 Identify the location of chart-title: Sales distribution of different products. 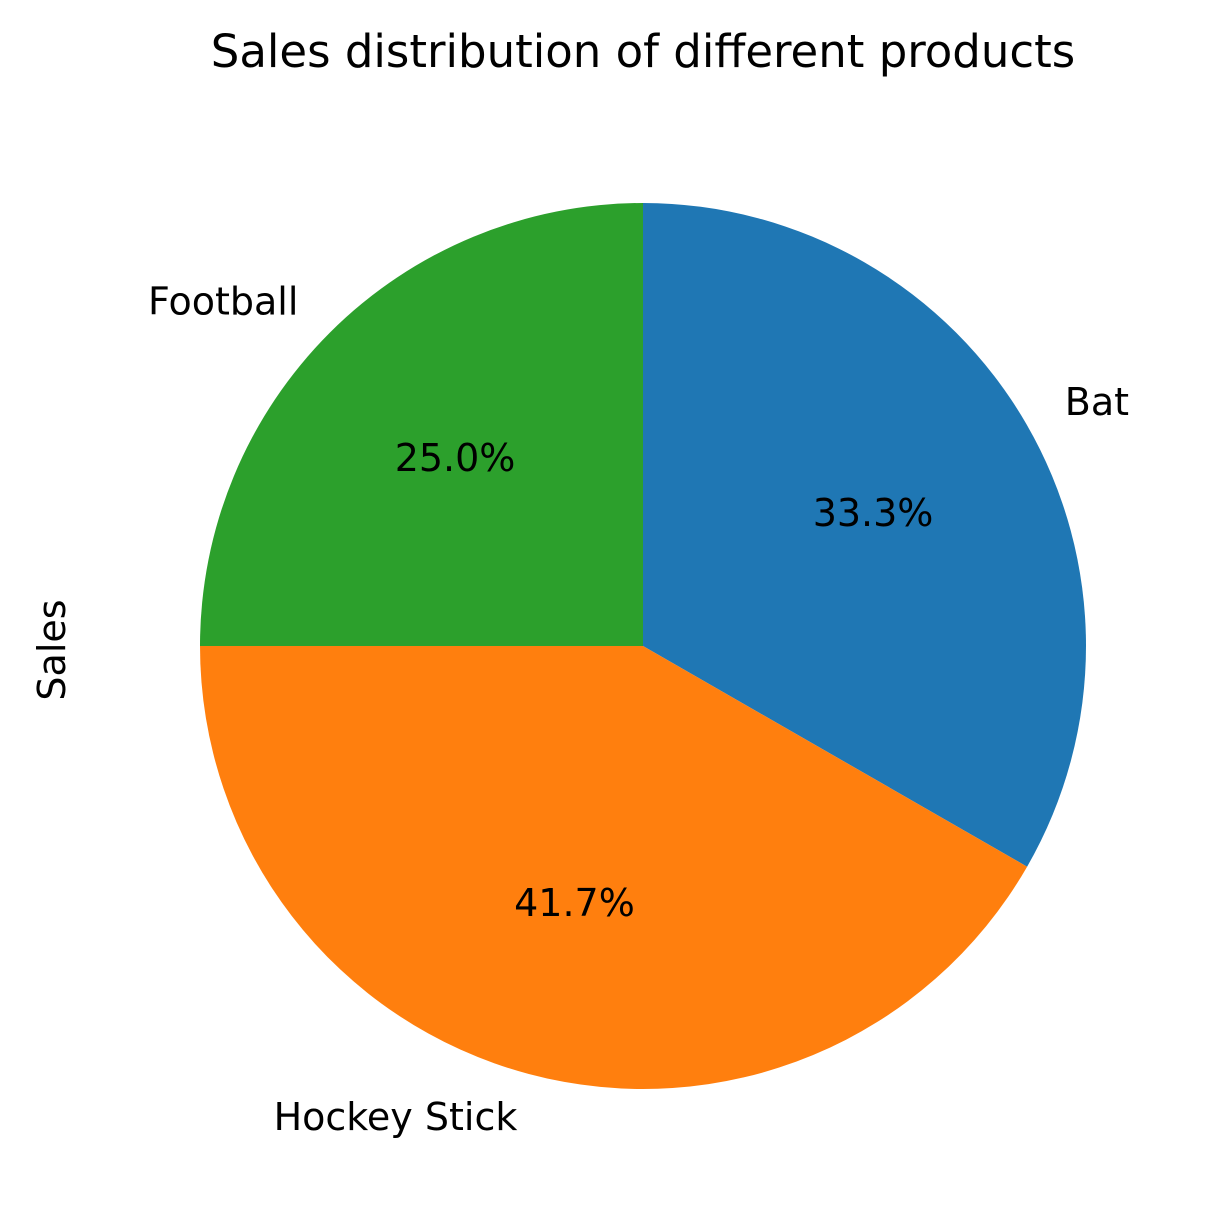
(643, 51).